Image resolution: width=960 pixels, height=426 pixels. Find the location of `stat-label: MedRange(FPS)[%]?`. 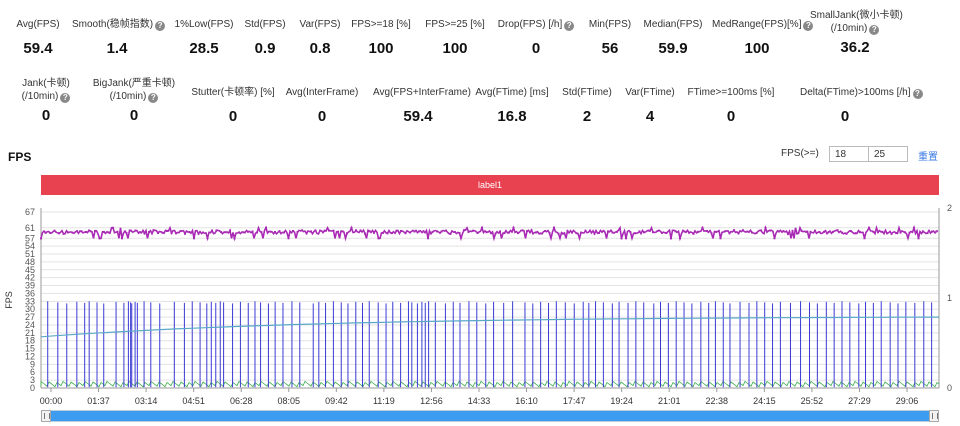

stat-label: MedRange(FPS)[%]? is located at coordinates (763, 24).